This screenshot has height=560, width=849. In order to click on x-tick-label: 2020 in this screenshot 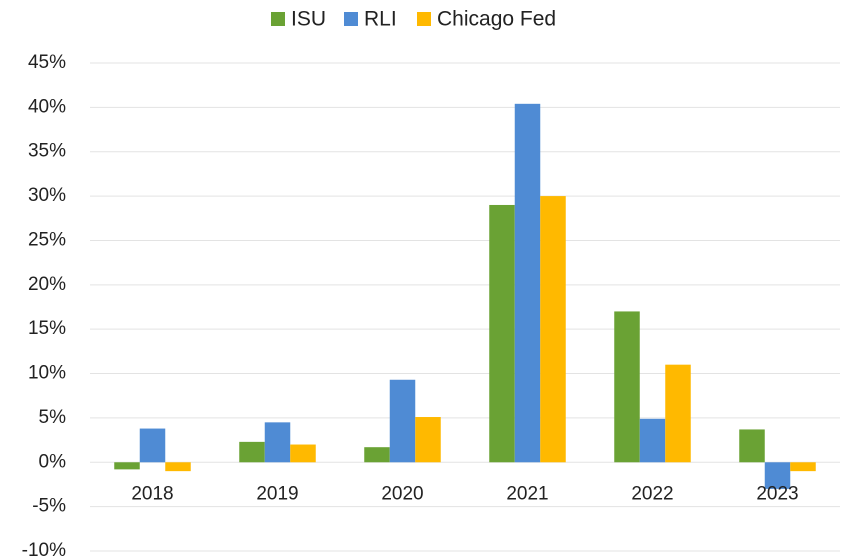, I will do `click(402, 493)`.